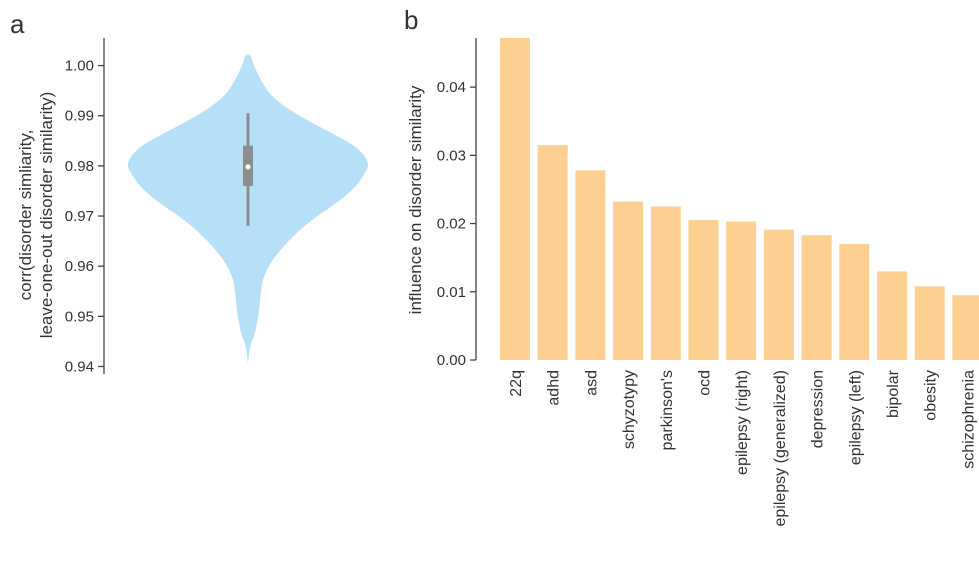 The height and width of the screenshot is (565, 979). What do you see at coordinates (415, 199) in the screenshot?
I see `bar-y-axis-label: influence on disorder similarity` at bounding box center [415, 199].